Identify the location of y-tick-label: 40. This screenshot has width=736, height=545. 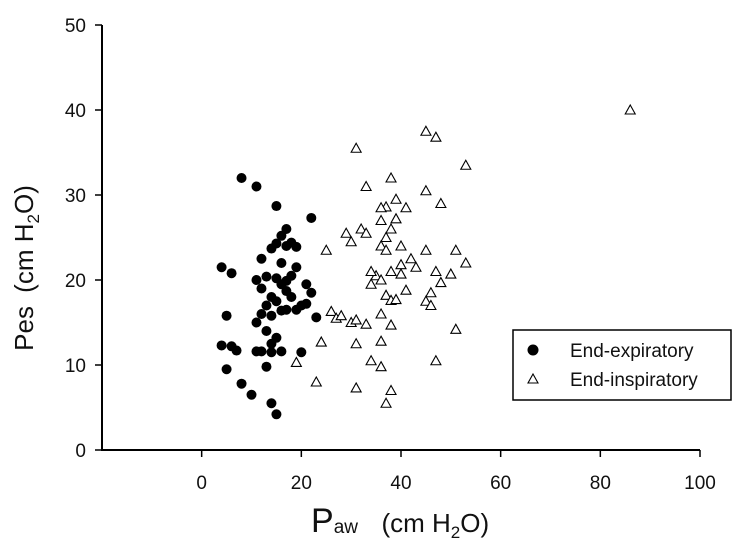
(75, 111).